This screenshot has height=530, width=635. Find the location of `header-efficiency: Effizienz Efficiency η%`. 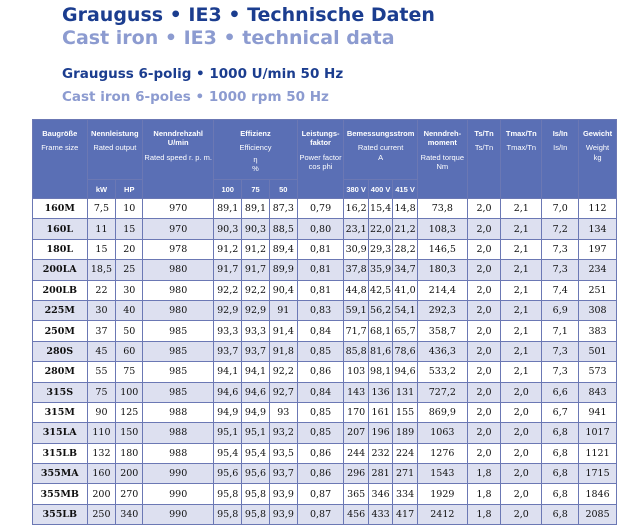

header-efficiency: Effizienz Efficiency η% is located at coordinates (255, 149).